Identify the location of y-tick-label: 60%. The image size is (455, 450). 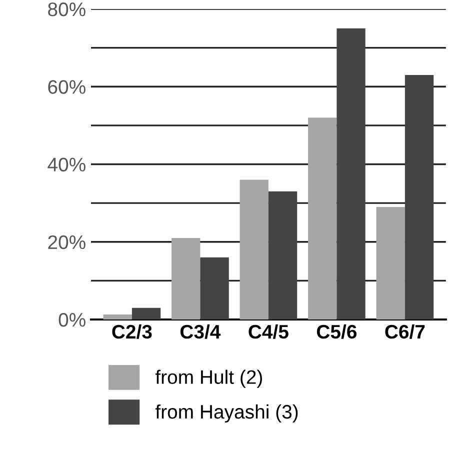
(67, 87).